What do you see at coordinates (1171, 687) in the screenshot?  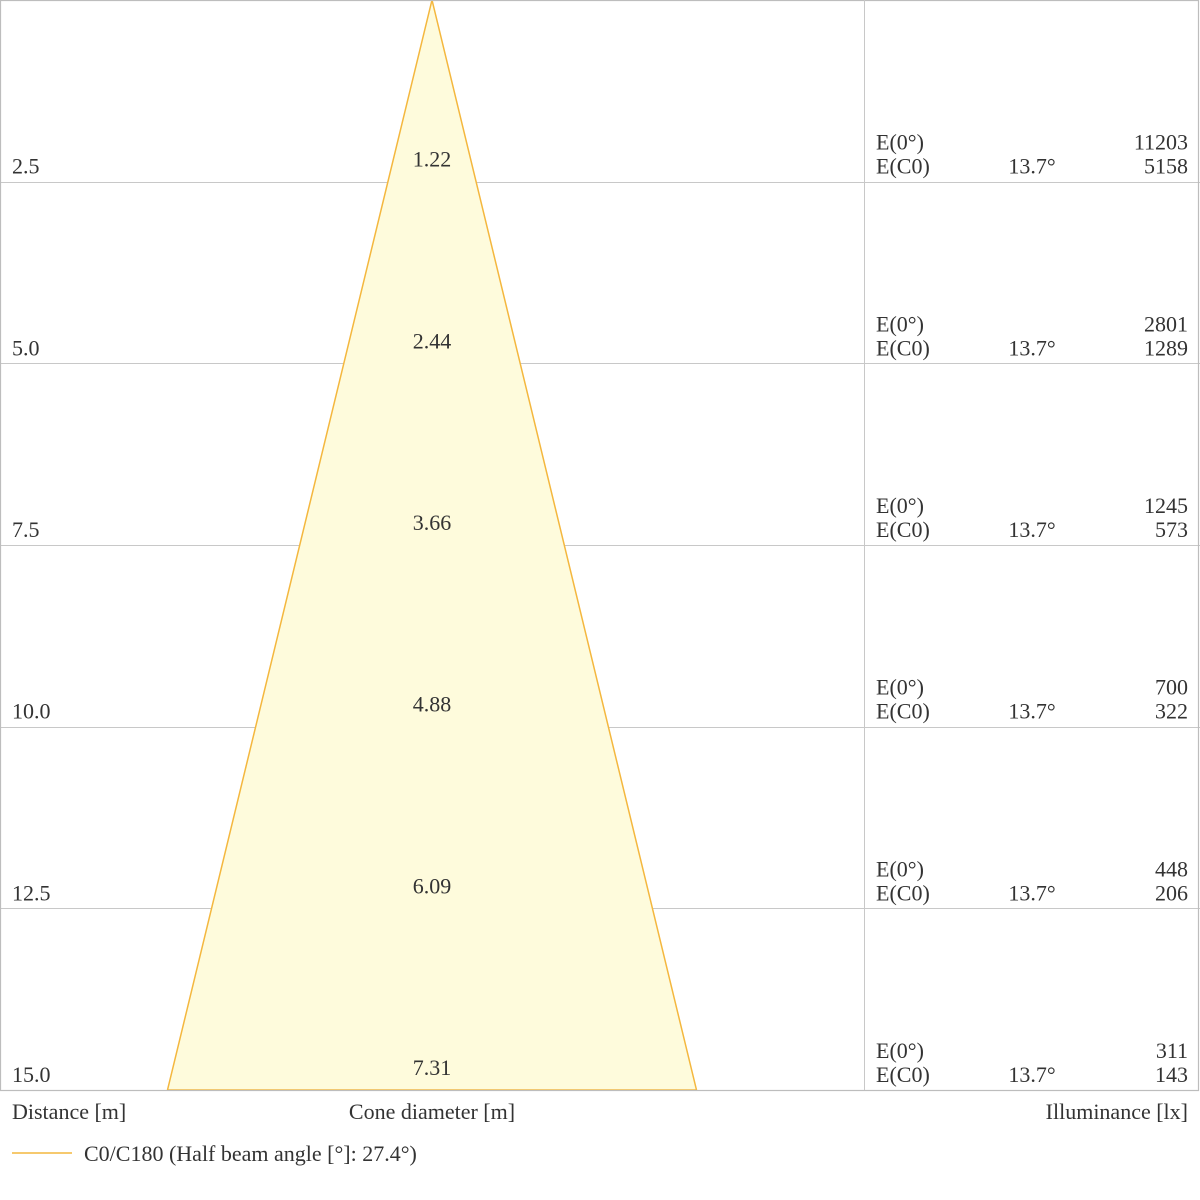 I see `e0-value: 700` at bounding box center [1171, 687].